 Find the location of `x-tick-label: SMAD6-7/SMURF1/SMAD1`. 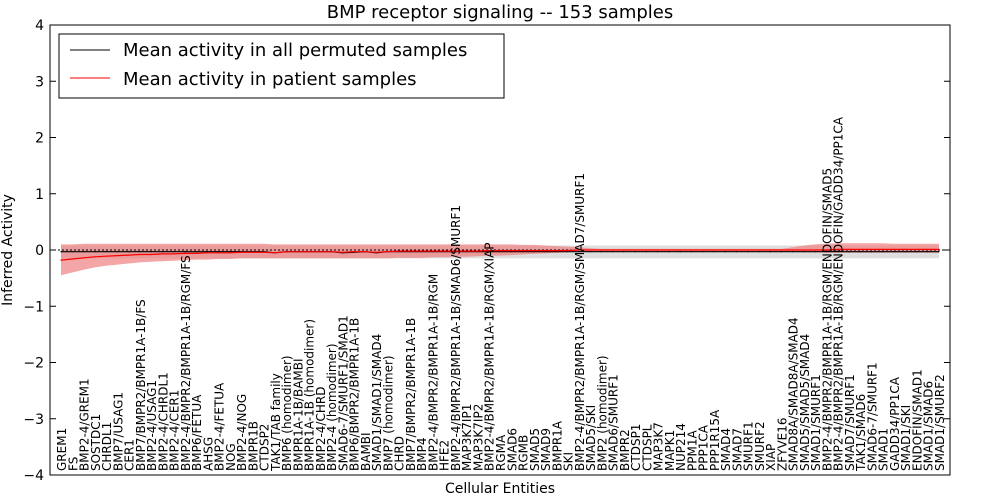

x-tick-label: SMAD6-7/SMURF1/SMAD1 is located at coordinates (343, 393).